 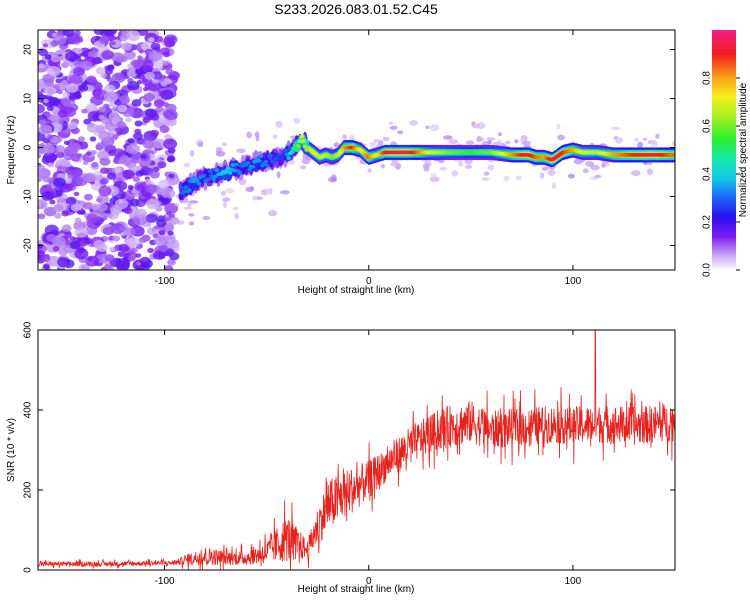 What do you see at coordinates (721, 174) in the screenshot?
I see `colorbar-ticks: 0.0 0.2 0.4 0.6 0.8` at bounding box center [721, 174].